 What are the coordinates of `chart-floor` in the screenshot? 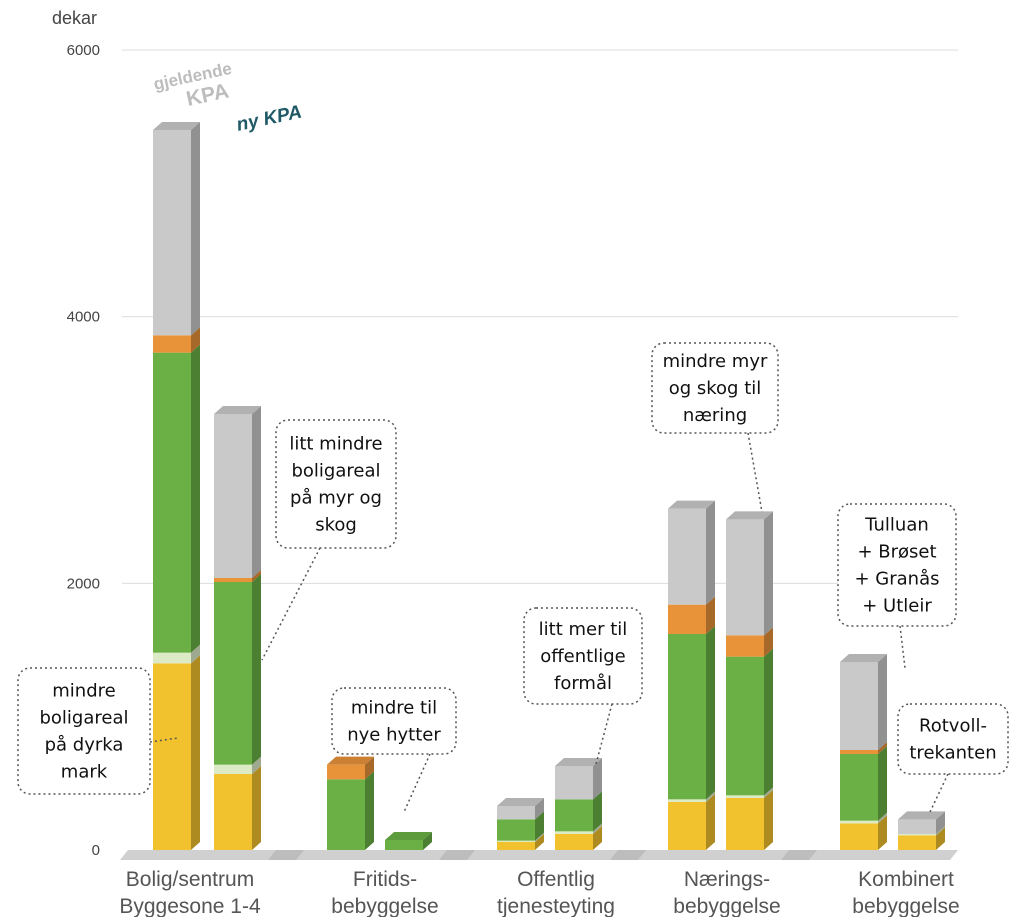 It's located at (539, 855).